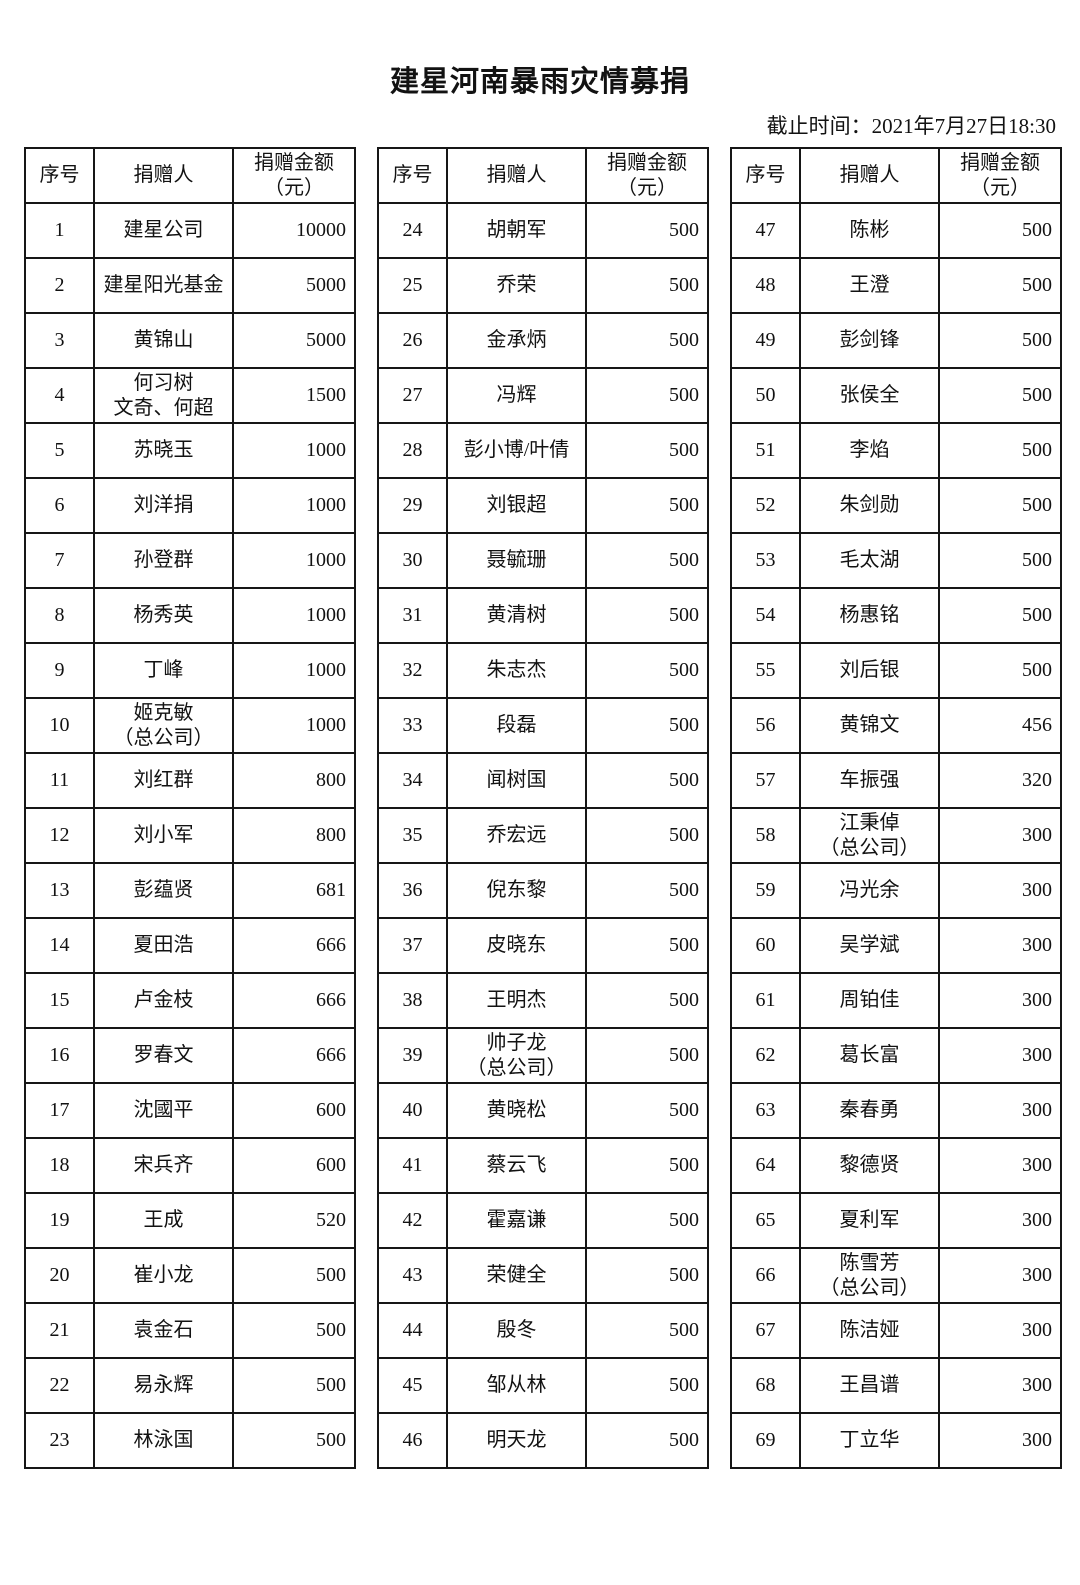 This screenshot has width=1080, height=1585. I want to click on table-row: 54 杨惠铭 500, so click(896, 615).